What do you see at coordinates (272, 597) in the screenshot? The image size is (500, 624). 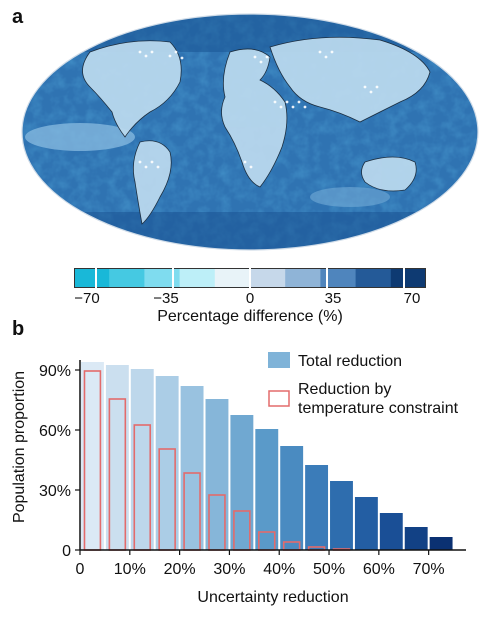 I see `x-axis-title: Uncertainty reduction` at bounding box center [272, 597].